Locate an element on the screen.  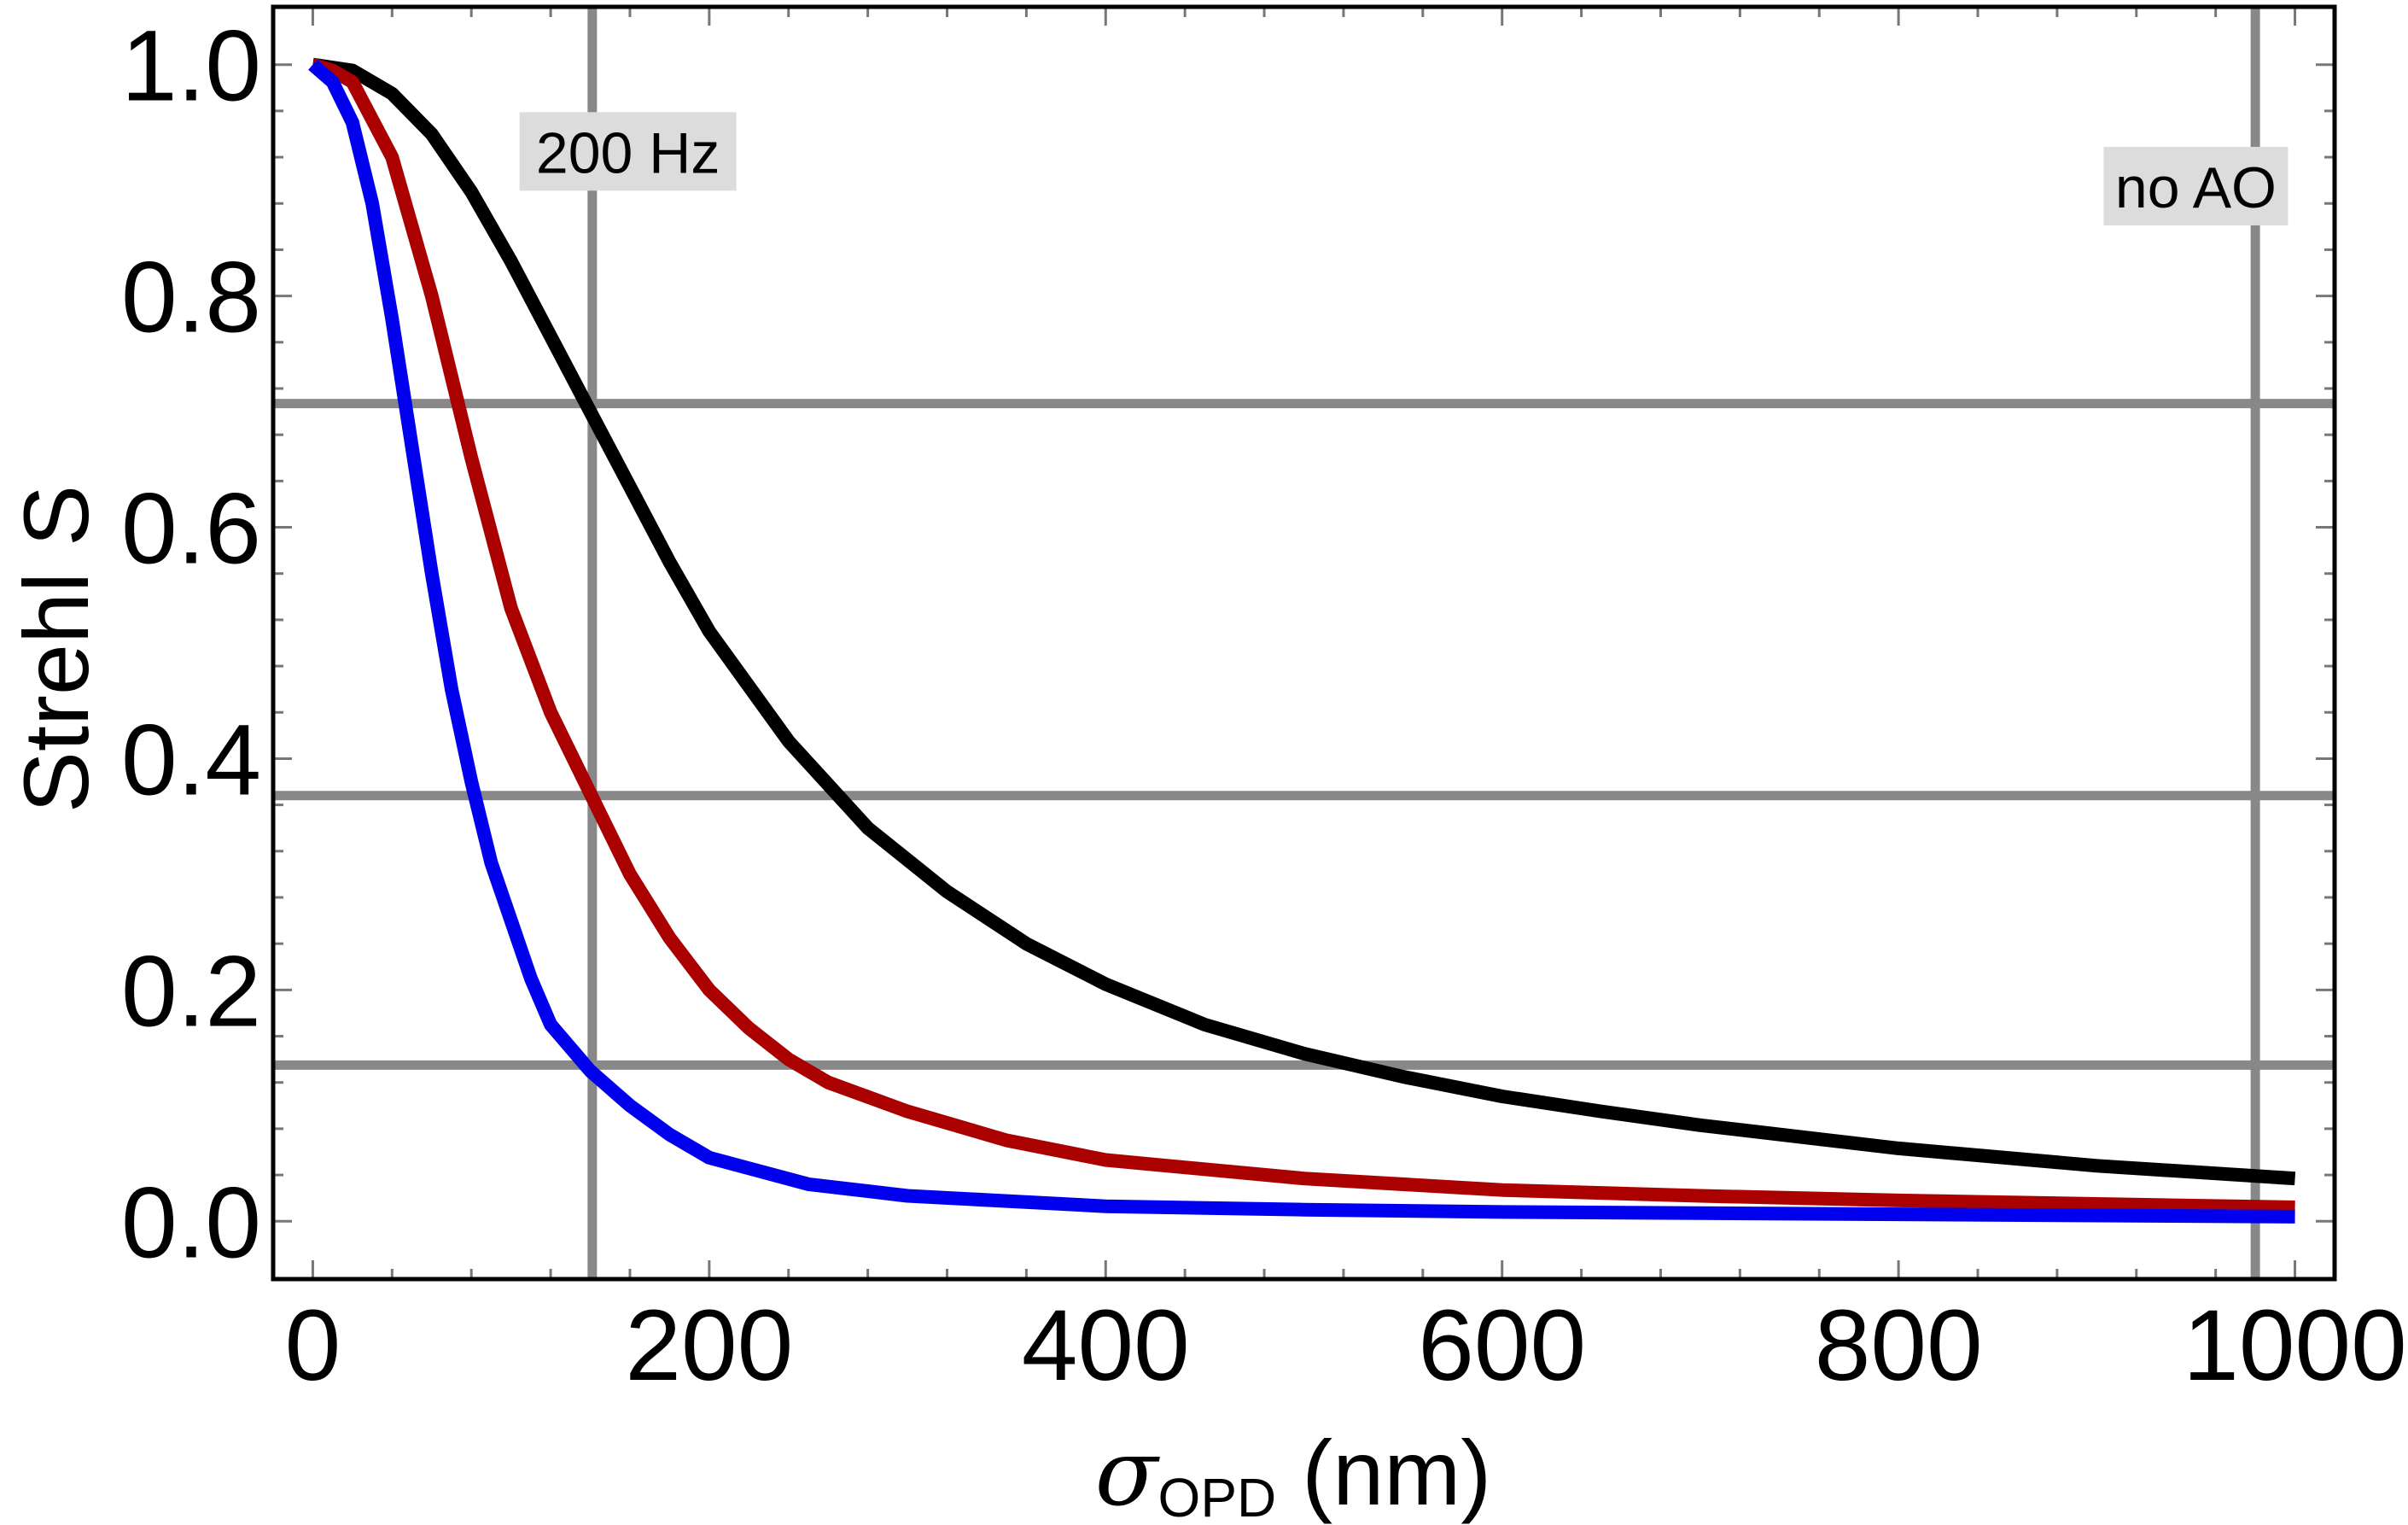
y-tick-label: 0.4 is located at coordinates (191, 760).